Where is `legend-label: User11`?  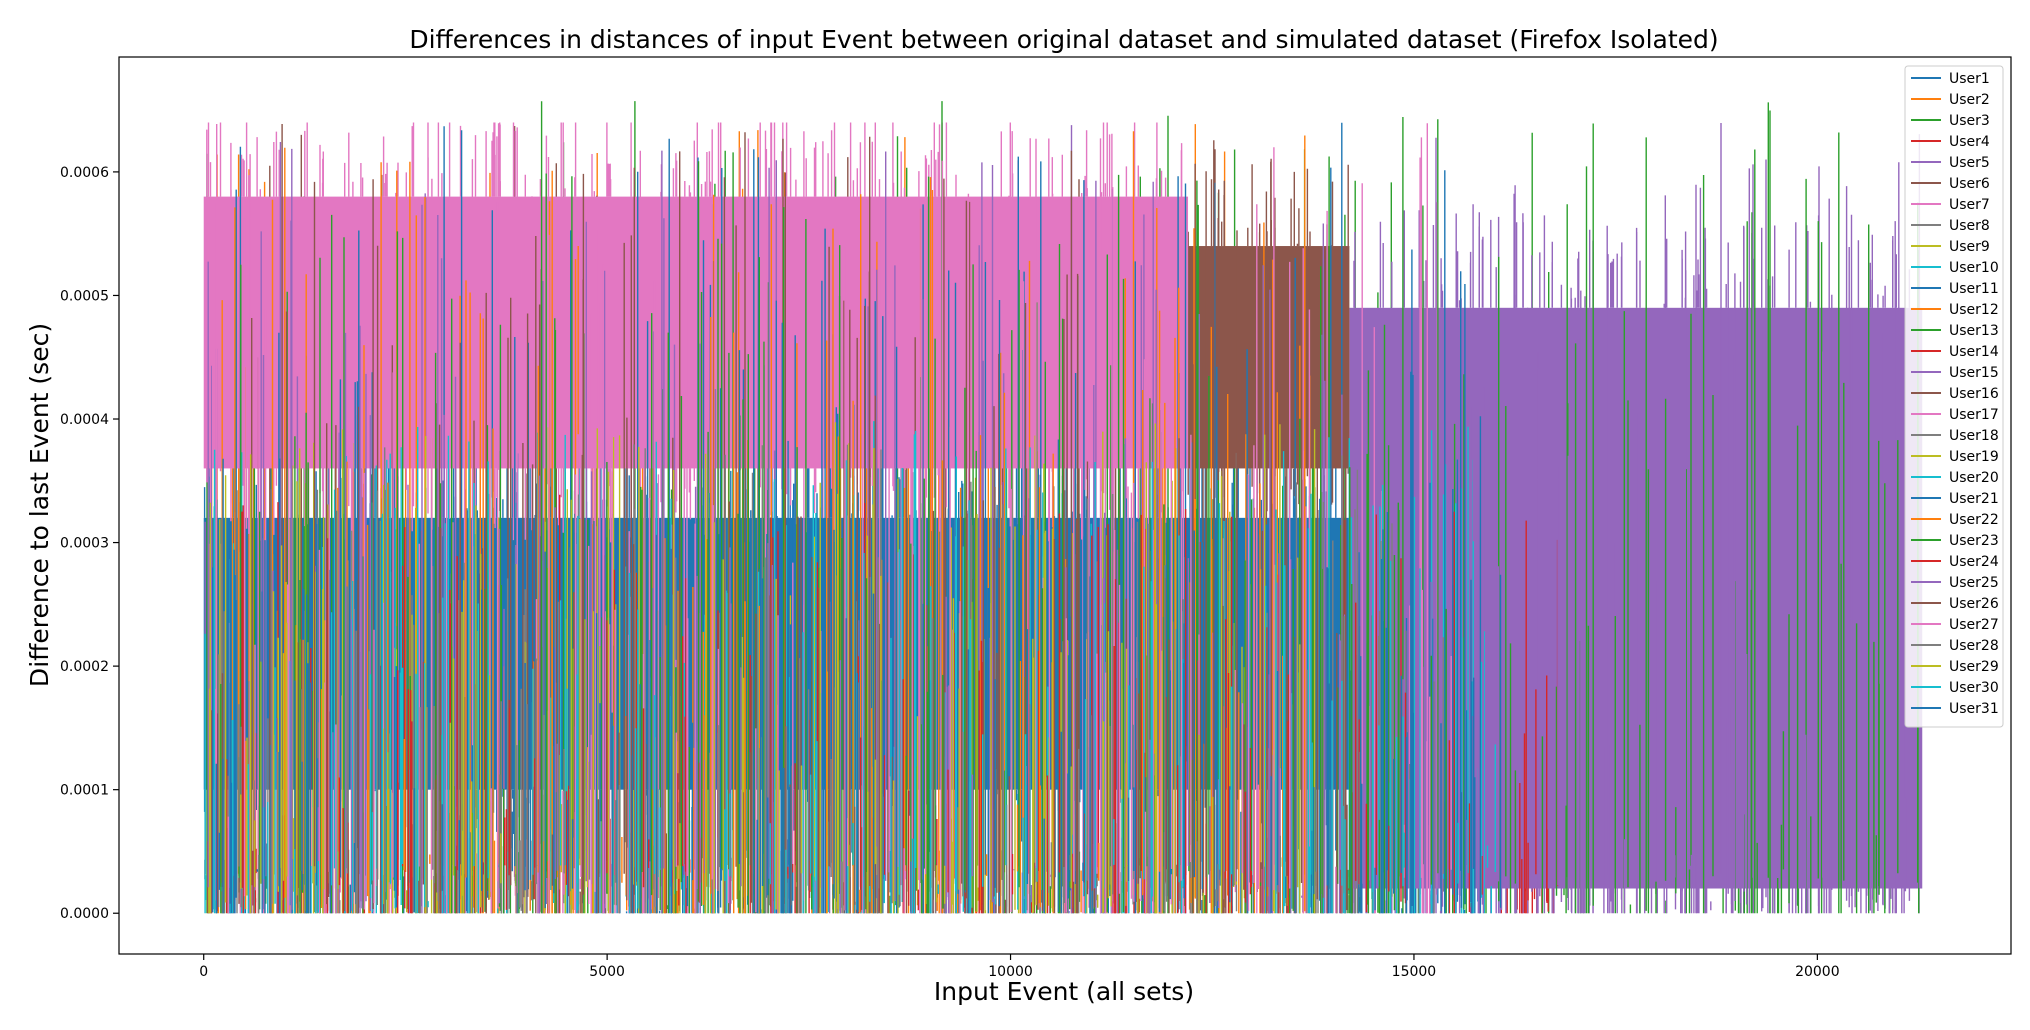 legend-label: User11 is located at coordinates (1974, 289).